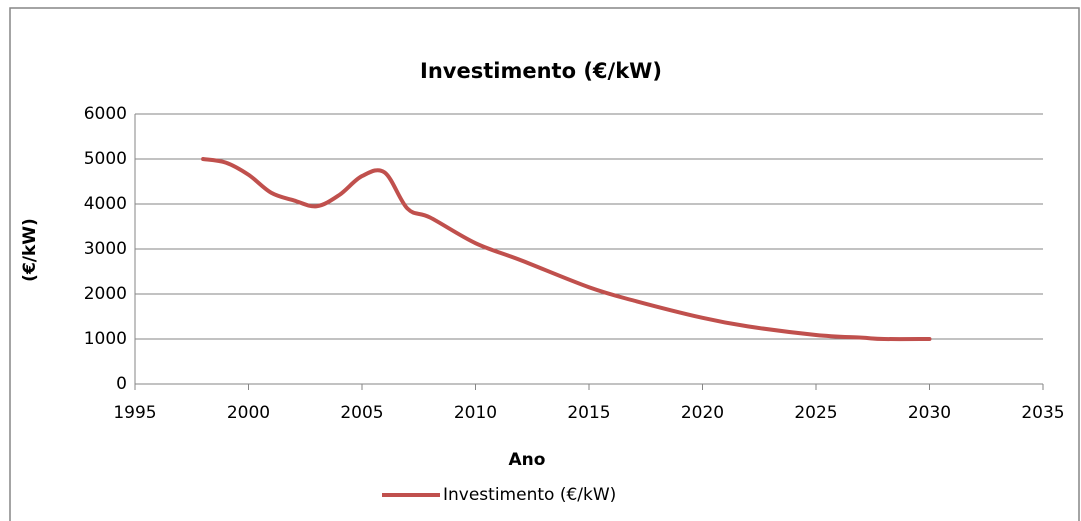 This screenshot has height=521, width=1081. What do you see at coordinates (121, 384) in the screenshot?
I see `y-tick-label: 0` at bounding box center [121, 384].